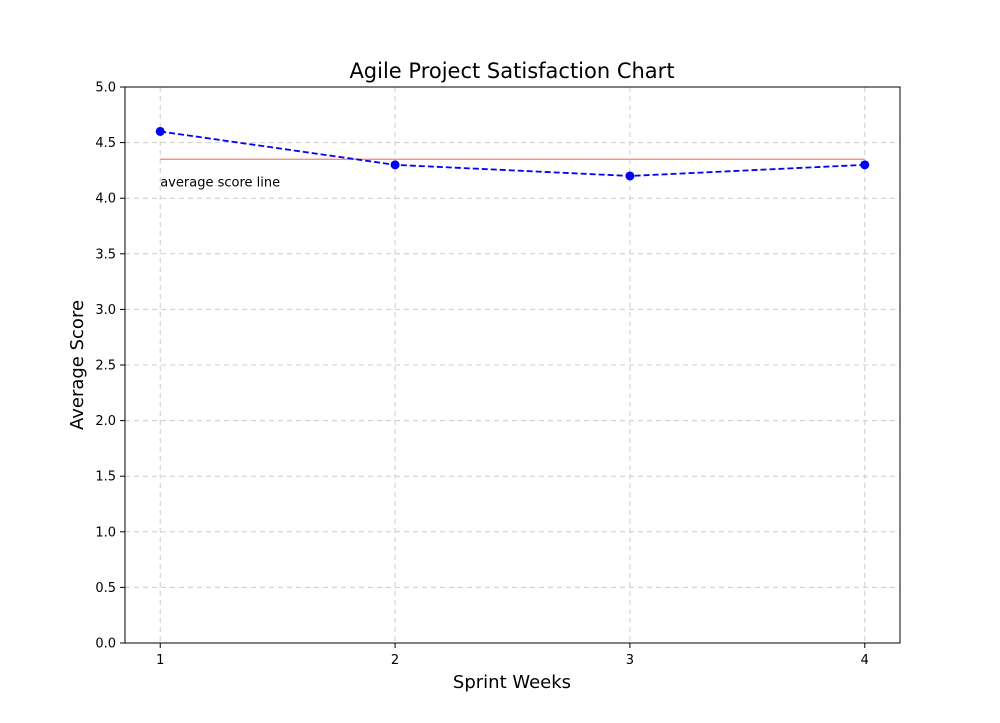 The height and width of the screenshot is (723, 1000). What do you see at coordinates (220, 183) in the screenshot?
I see `annotation-label: average score line` at bounding box center [220, 183].